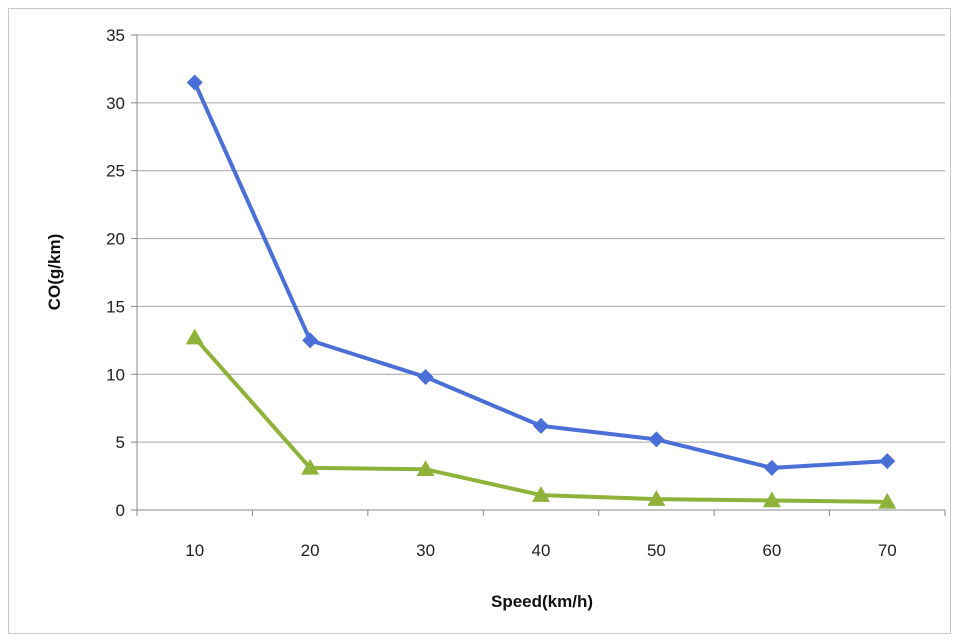 This screenshot has width=961, height=642. Describe the element at coordinates (115, 171) in the screenshot. I see `y-tick-label: 25` at that location.